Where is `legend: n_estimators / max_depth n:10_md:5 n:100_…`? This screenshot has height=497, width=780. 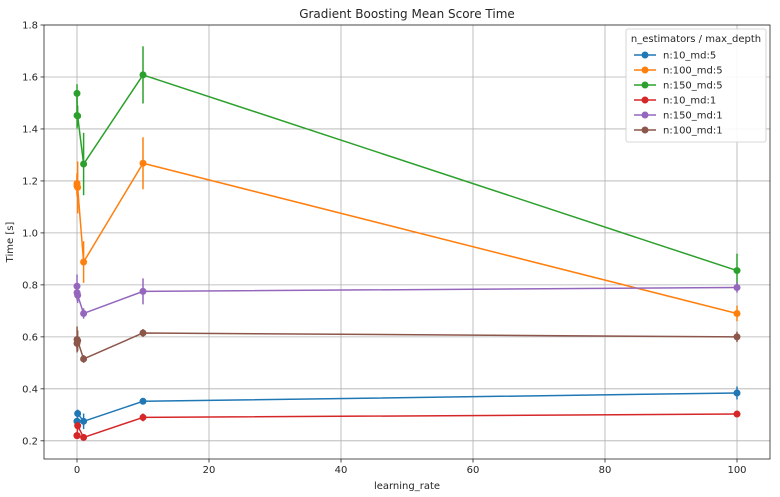
legend: n_estimators / max_depth n:10_md:5 n:100_… is located at coordinates (696, 85).